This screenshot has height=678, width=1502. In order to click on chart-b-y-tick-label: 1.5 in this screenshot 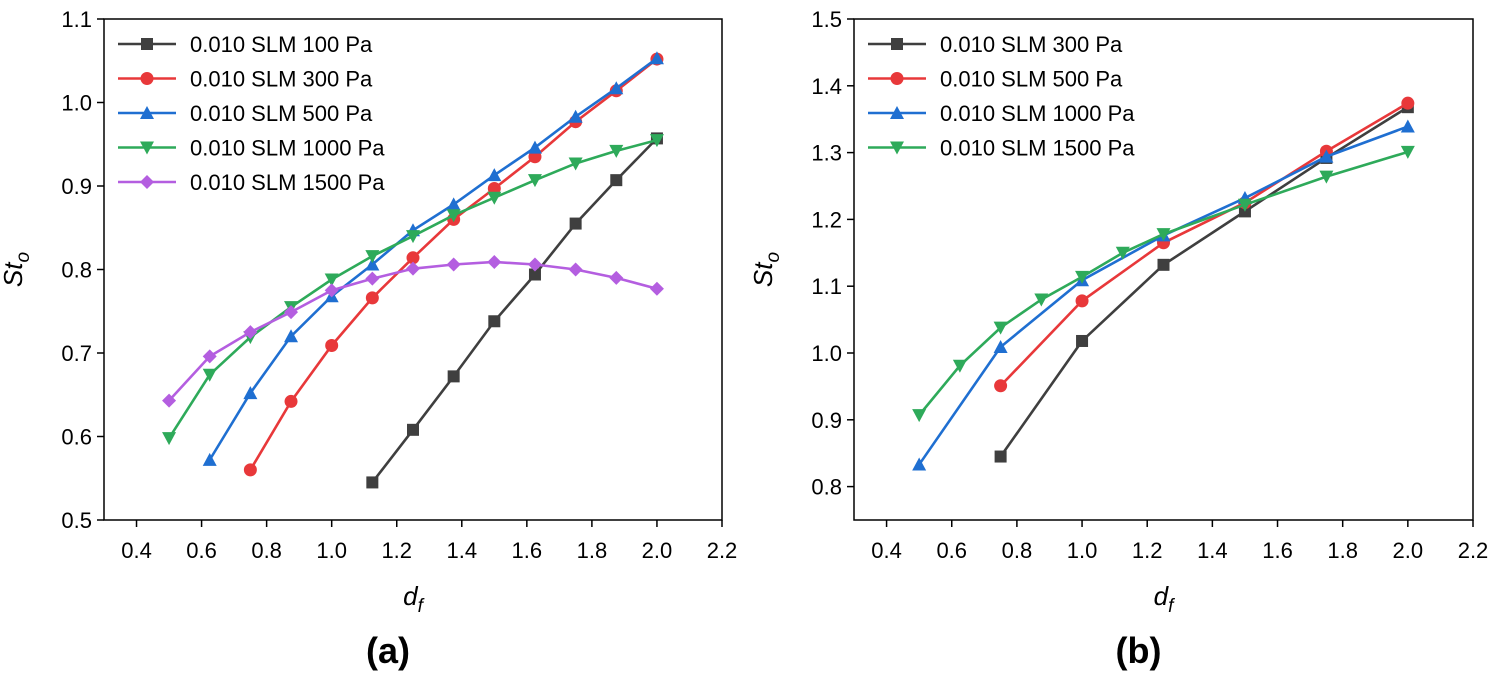, I will do `click(826, 19)`.